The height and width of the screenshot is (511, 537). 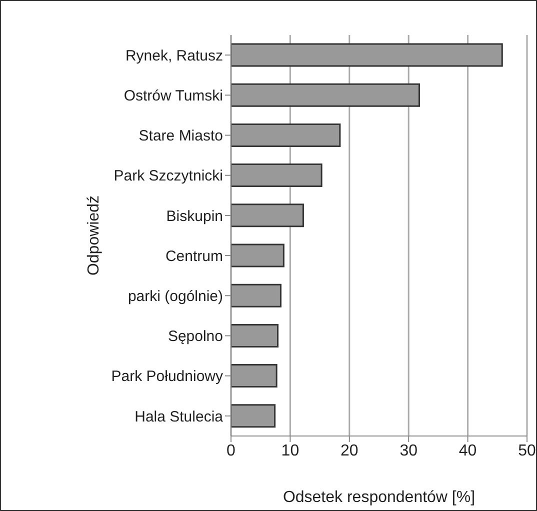 I want to click on x-tick-label: 20, so click(x=349, y=451).